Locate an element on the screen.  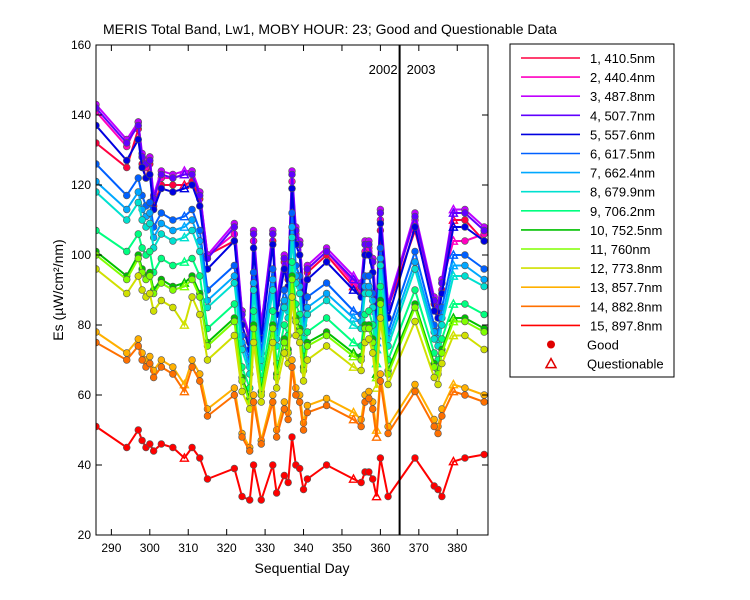
legend-label: 11, 760nm is located at coordinates (620, 249).